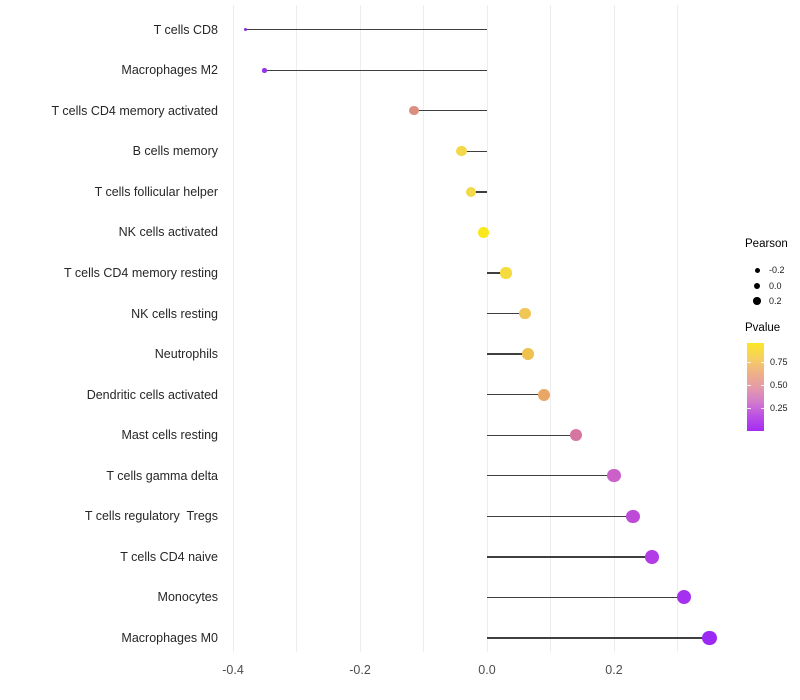 The width and height of the screenshot is (800, 700). What do you see at coordinates (187, 597) in the screenshot?
I see `y-axis-label: Monocytes` at bounding box center [187, 597].